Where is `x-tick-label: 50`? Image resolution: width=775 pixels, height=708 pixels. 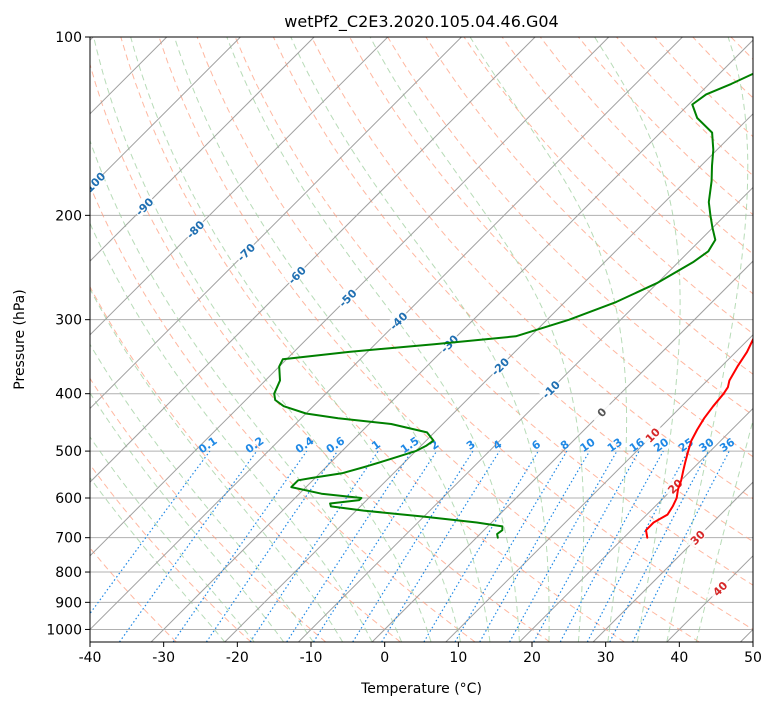
x-tick-label: 50 is located at coordinates (753, 658).